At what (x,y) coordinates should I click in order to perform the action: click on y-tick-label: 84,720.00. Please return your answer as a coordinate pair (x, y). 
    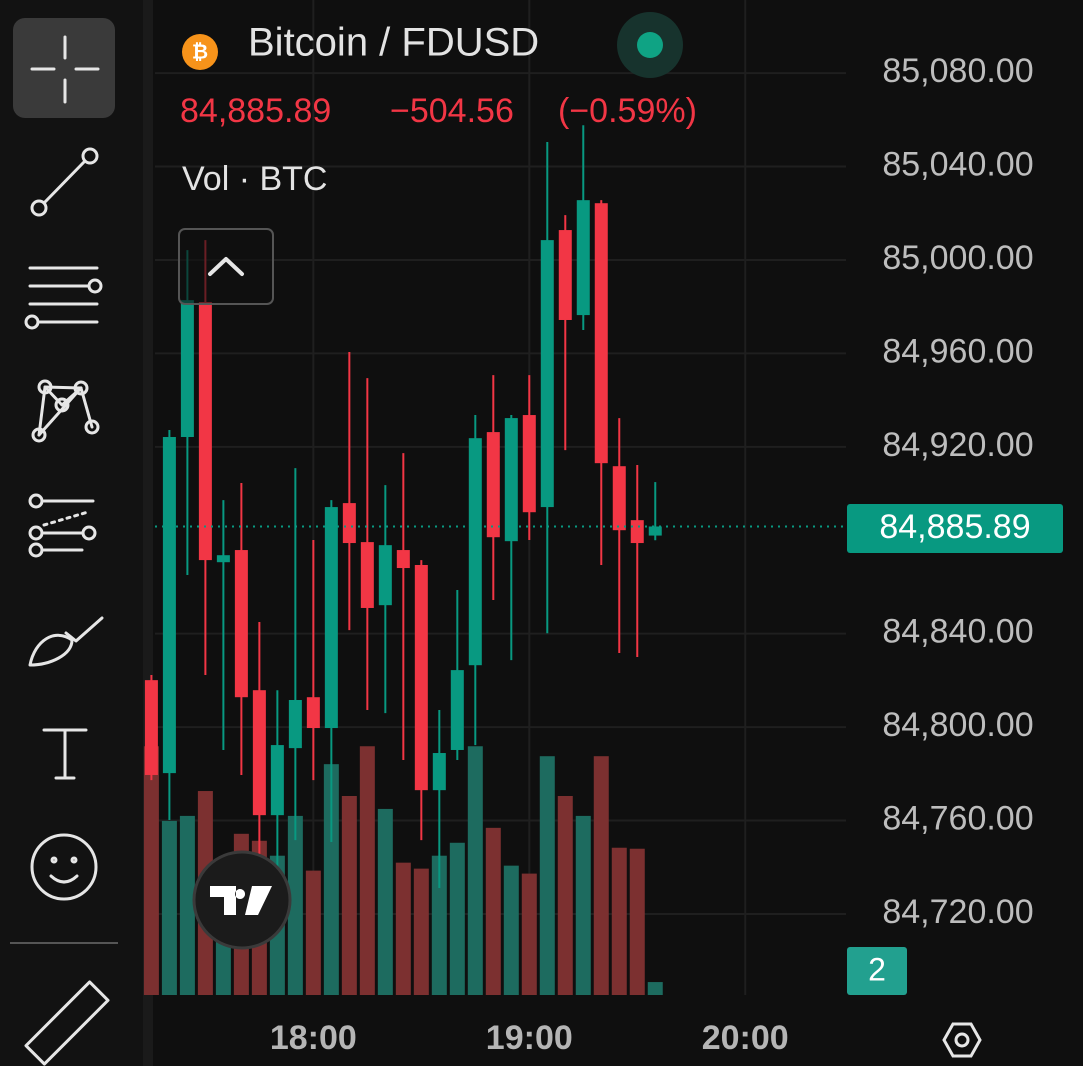
    Looking at the image, I should click on (957, 912).